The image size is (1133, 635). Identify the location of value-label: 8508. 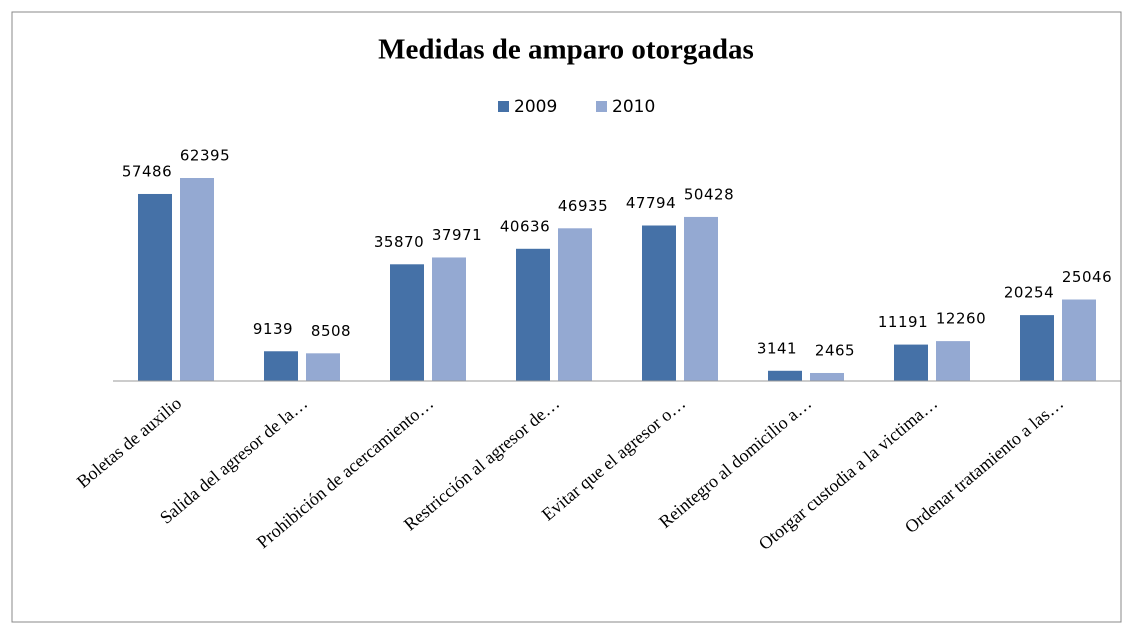
(331, 331).